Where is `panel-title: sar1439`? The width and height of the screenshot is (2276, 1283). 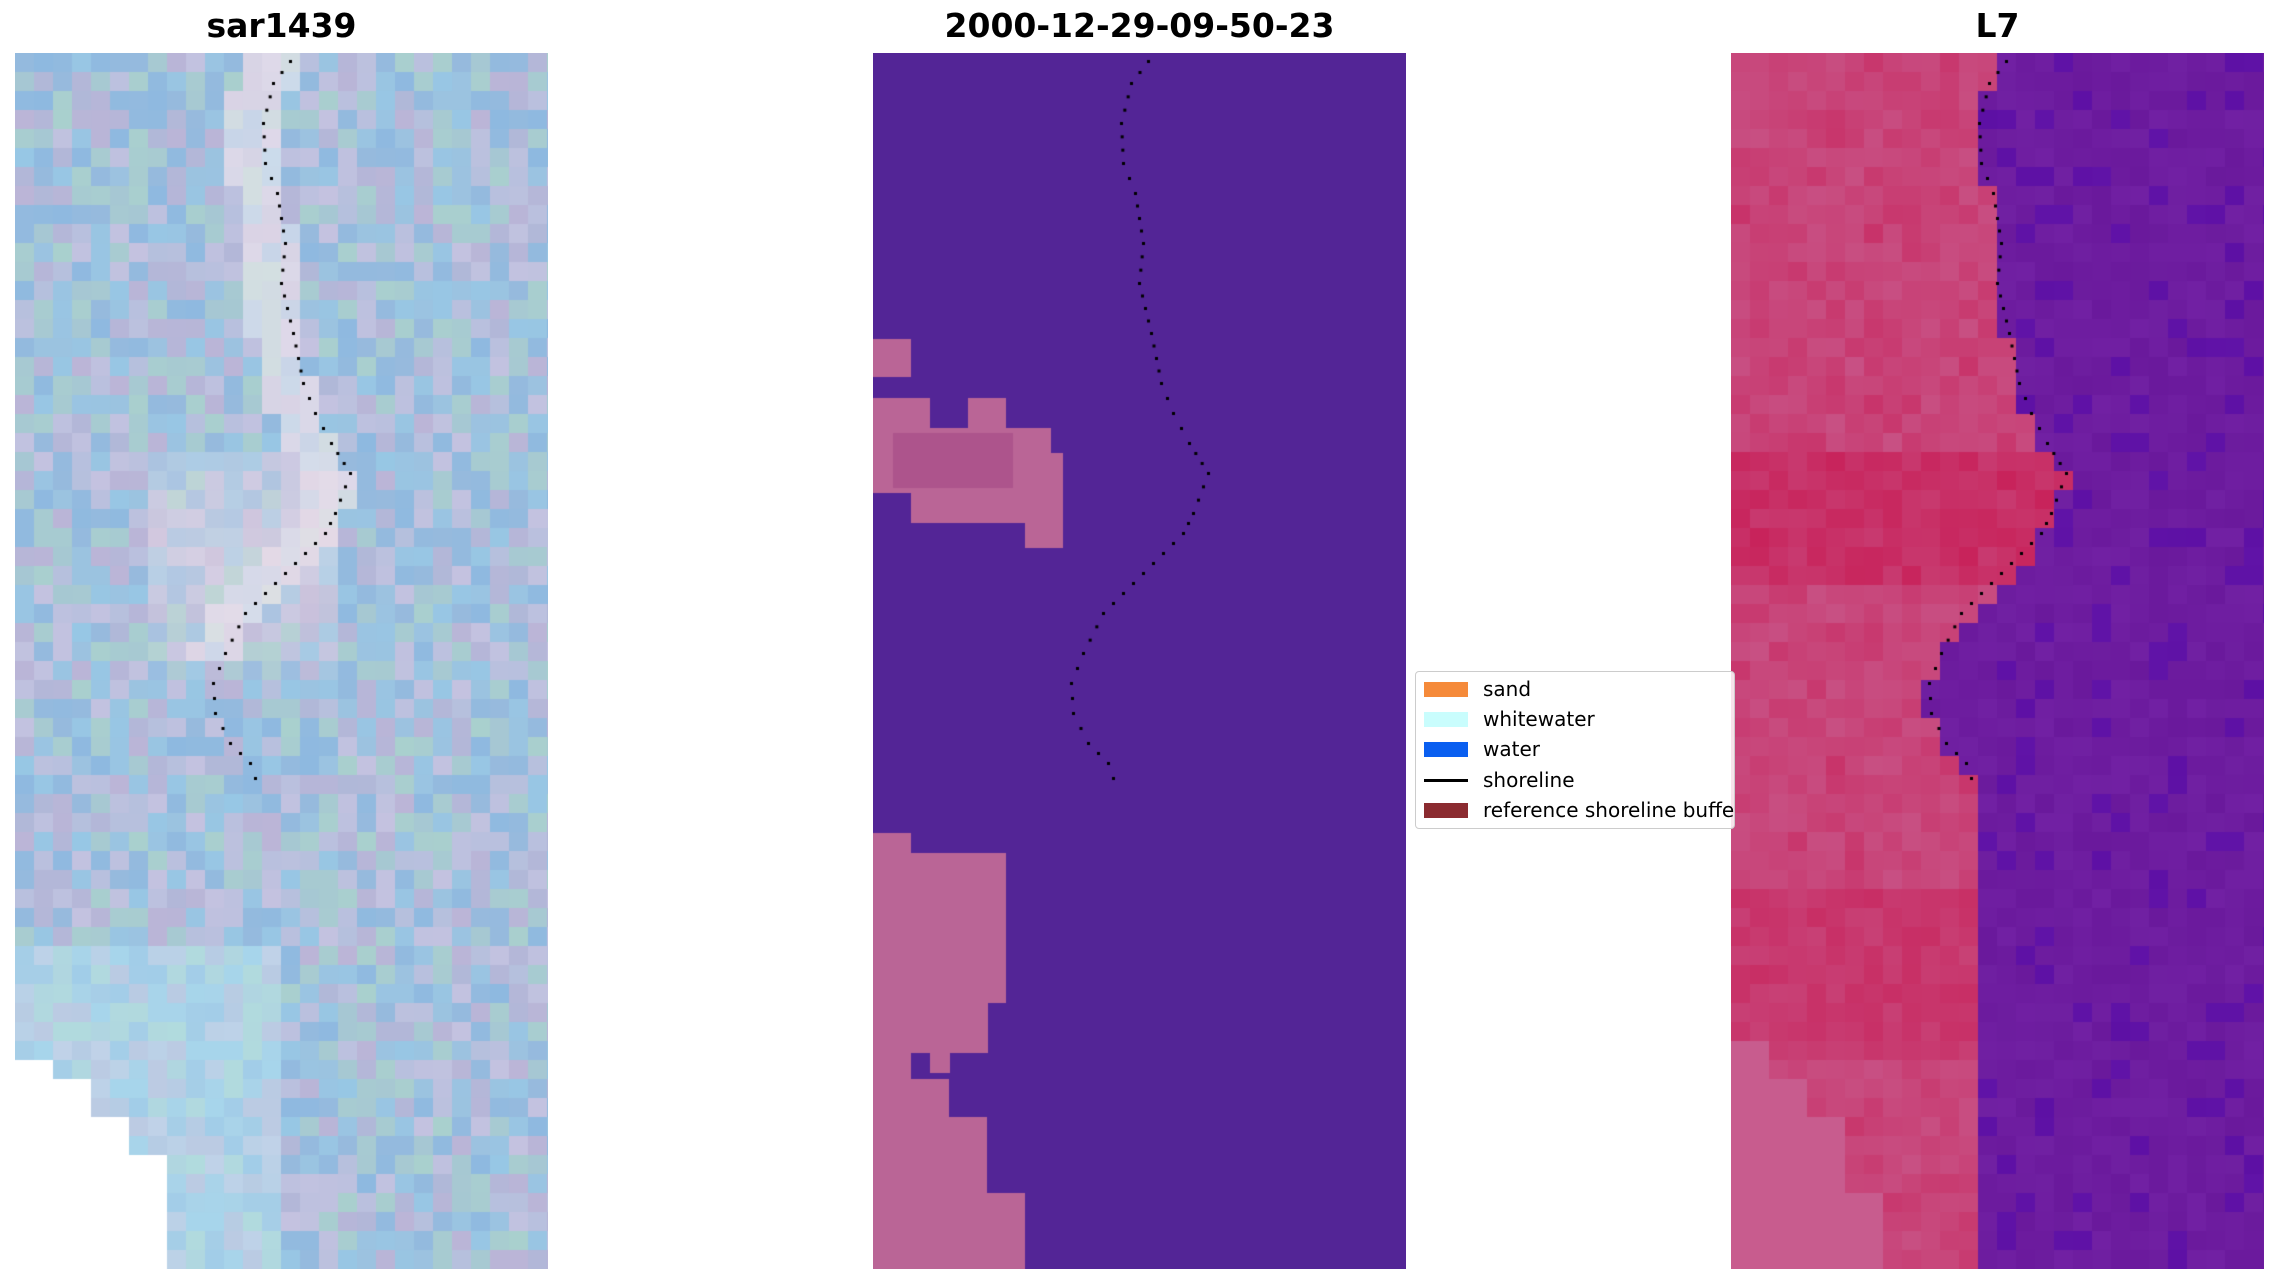
panel-title: sar1439 is located at coordinates (281, 25).